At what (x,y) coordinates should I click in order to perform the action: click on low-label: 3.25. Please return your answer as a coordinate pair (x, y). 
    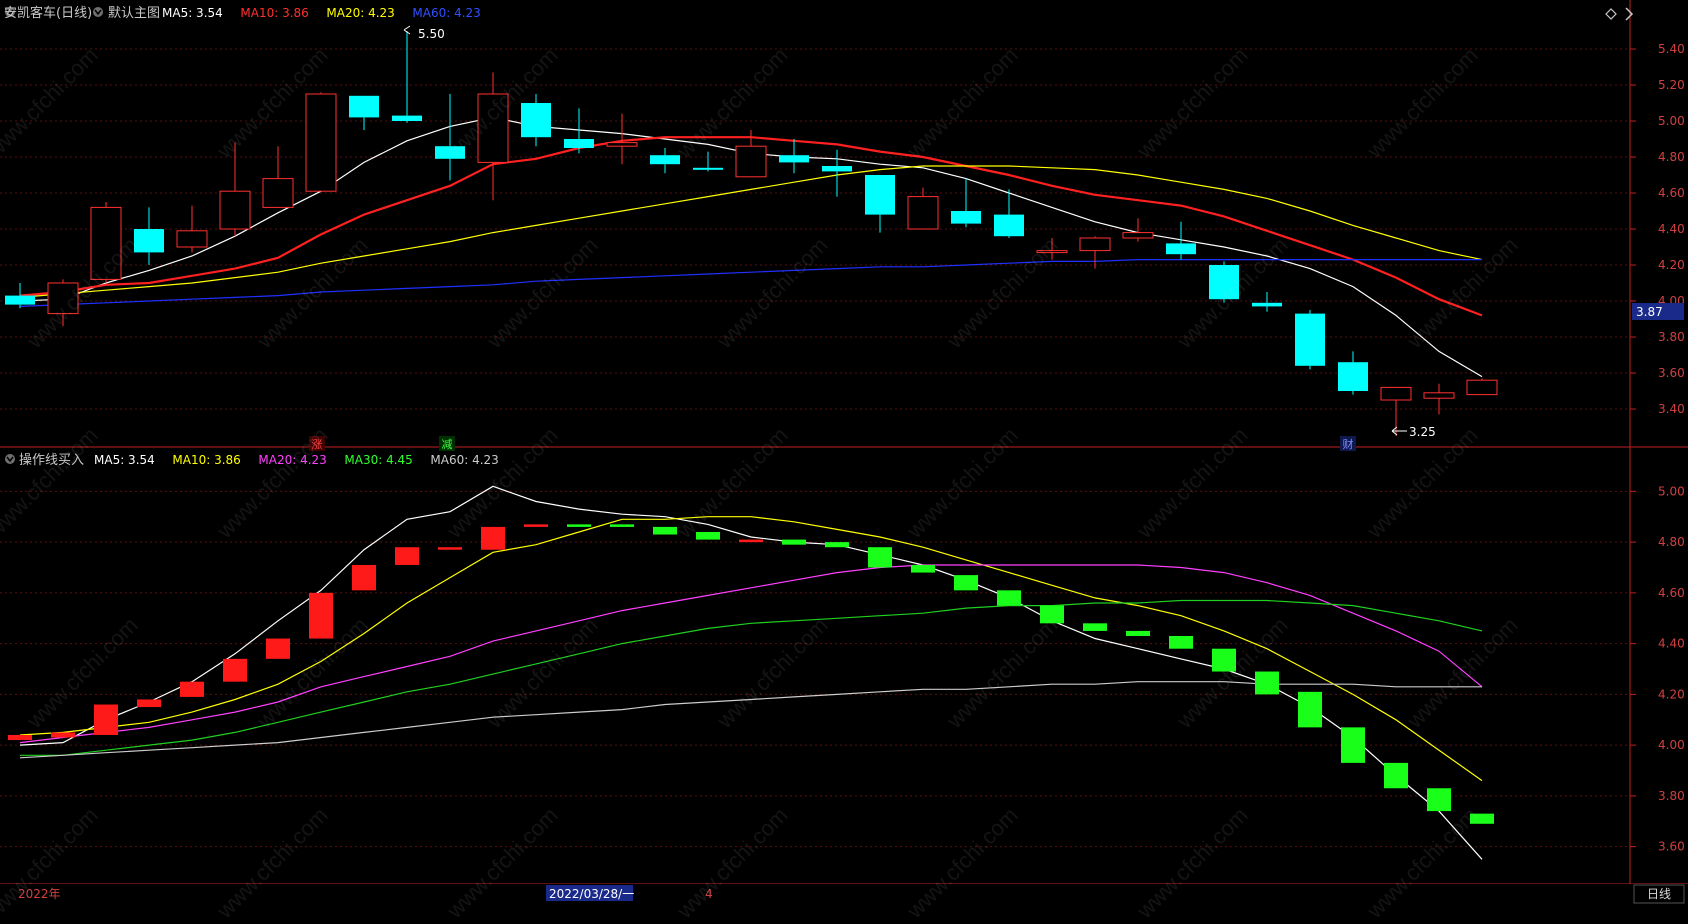
    Looking at the image, I should click on (1422, 432).